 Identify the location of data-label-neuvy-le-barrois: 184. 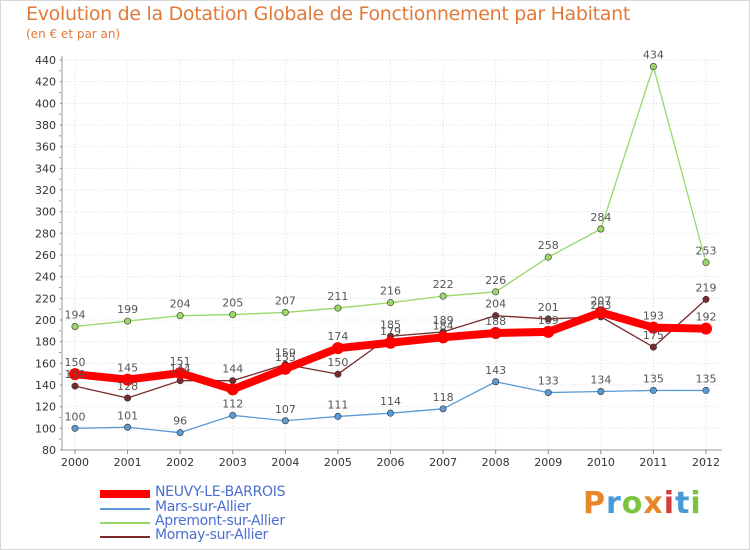
(443, 325).